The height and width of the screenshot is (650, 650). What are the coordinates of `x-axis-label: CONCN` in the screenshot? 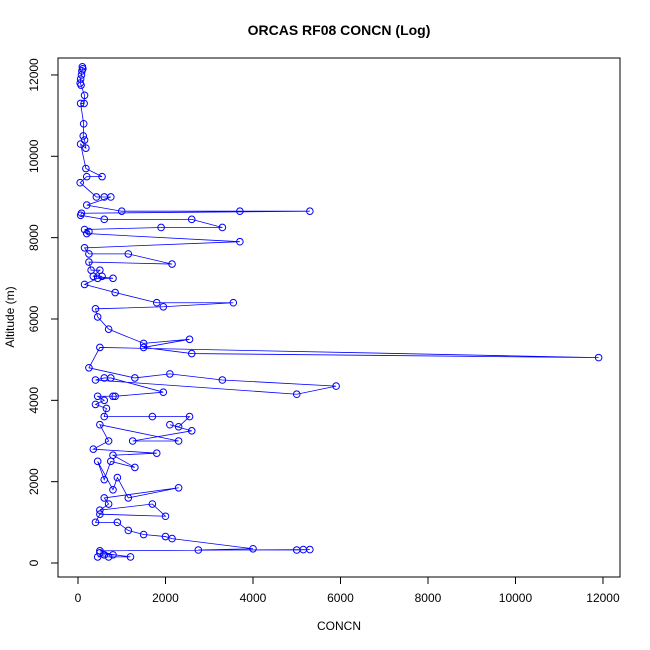 It's located at (339, 626).